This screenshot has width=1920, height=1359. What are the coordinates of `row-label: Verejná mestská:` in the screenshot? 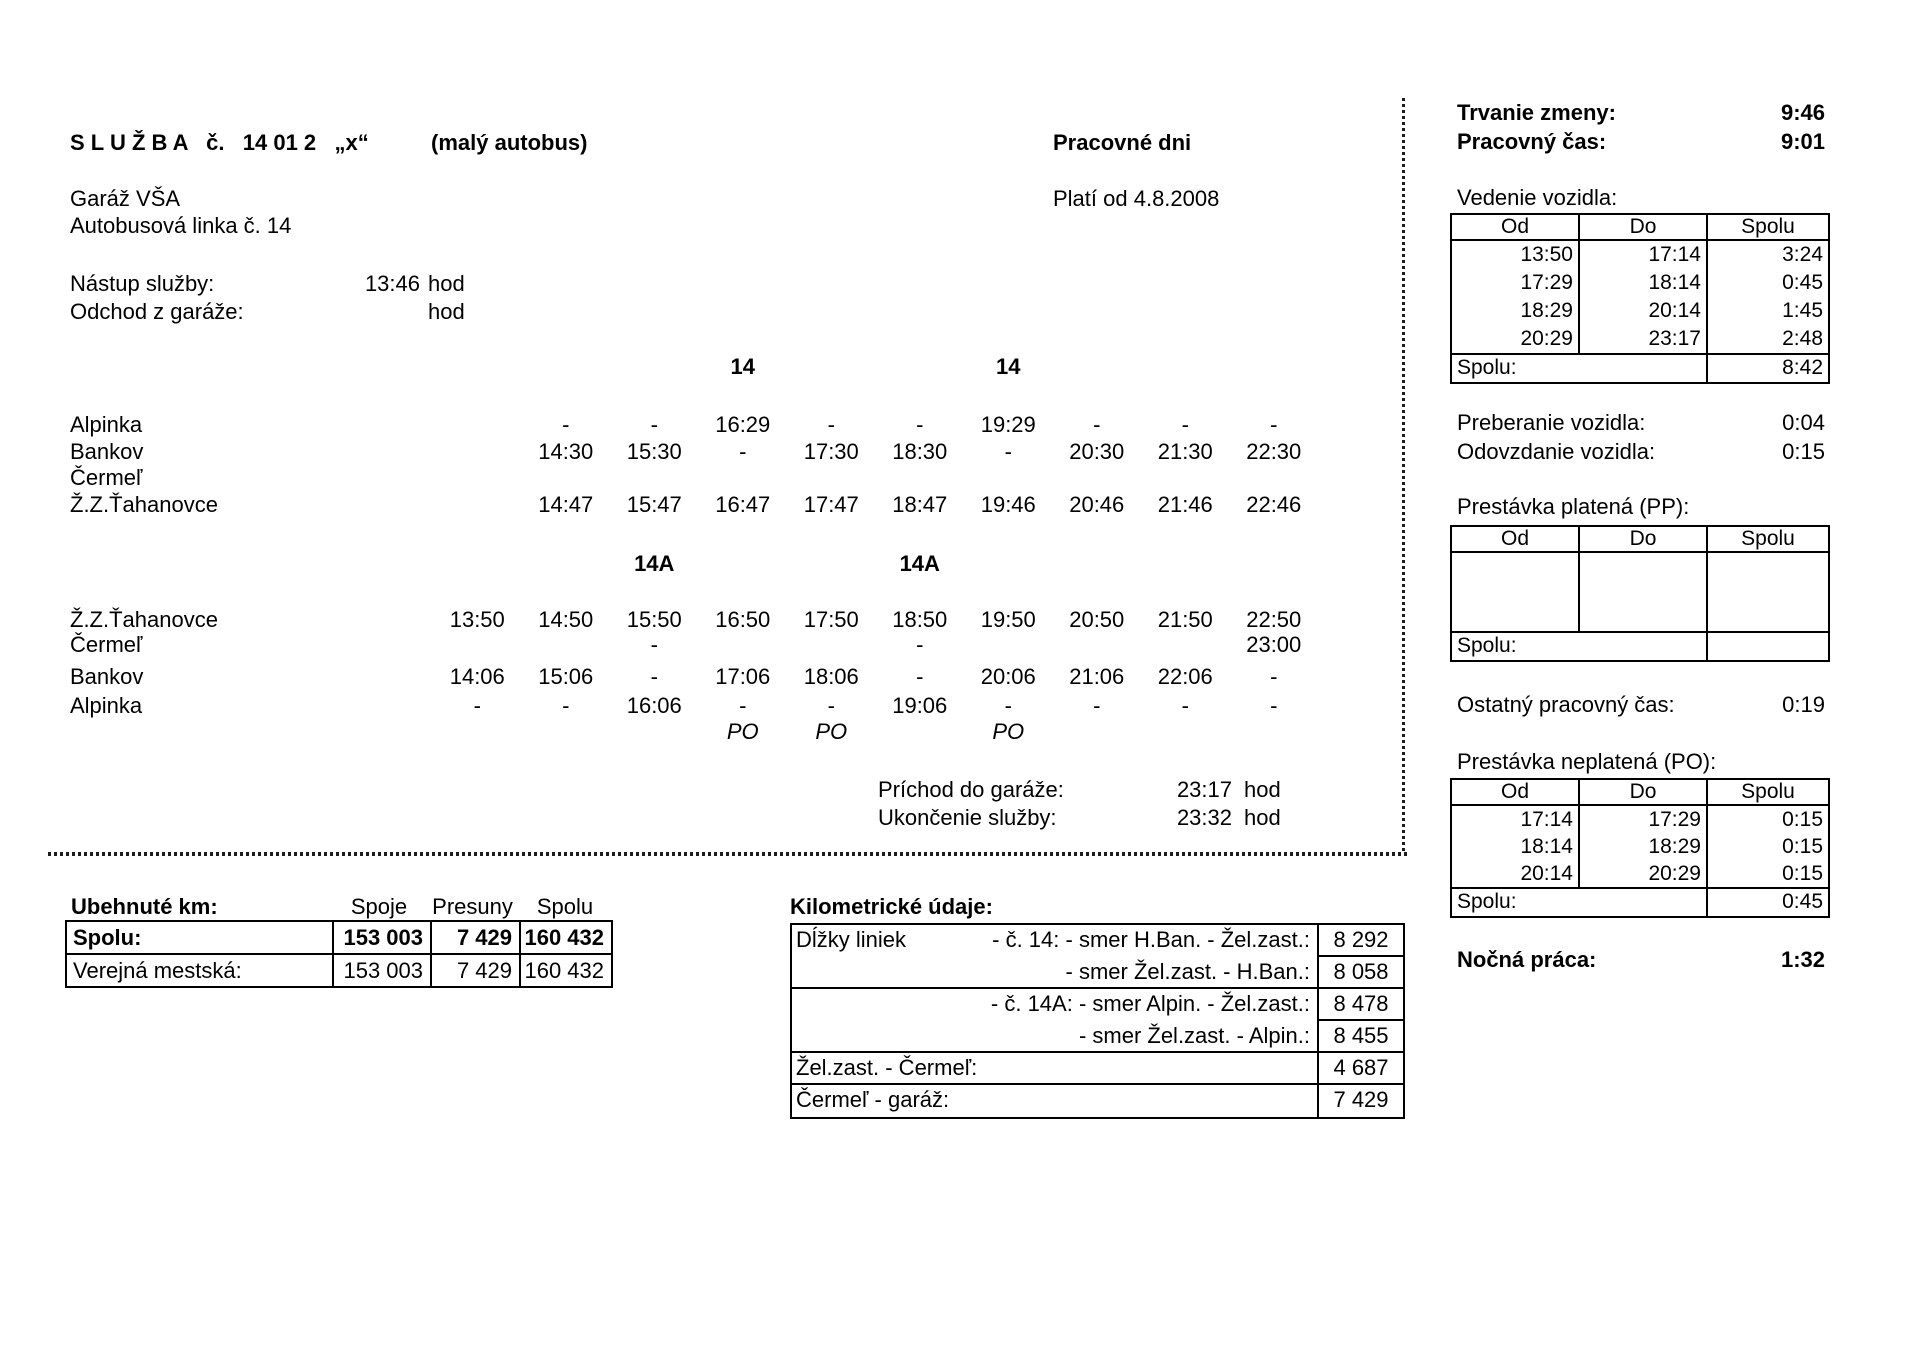 It's located at (157, 970).